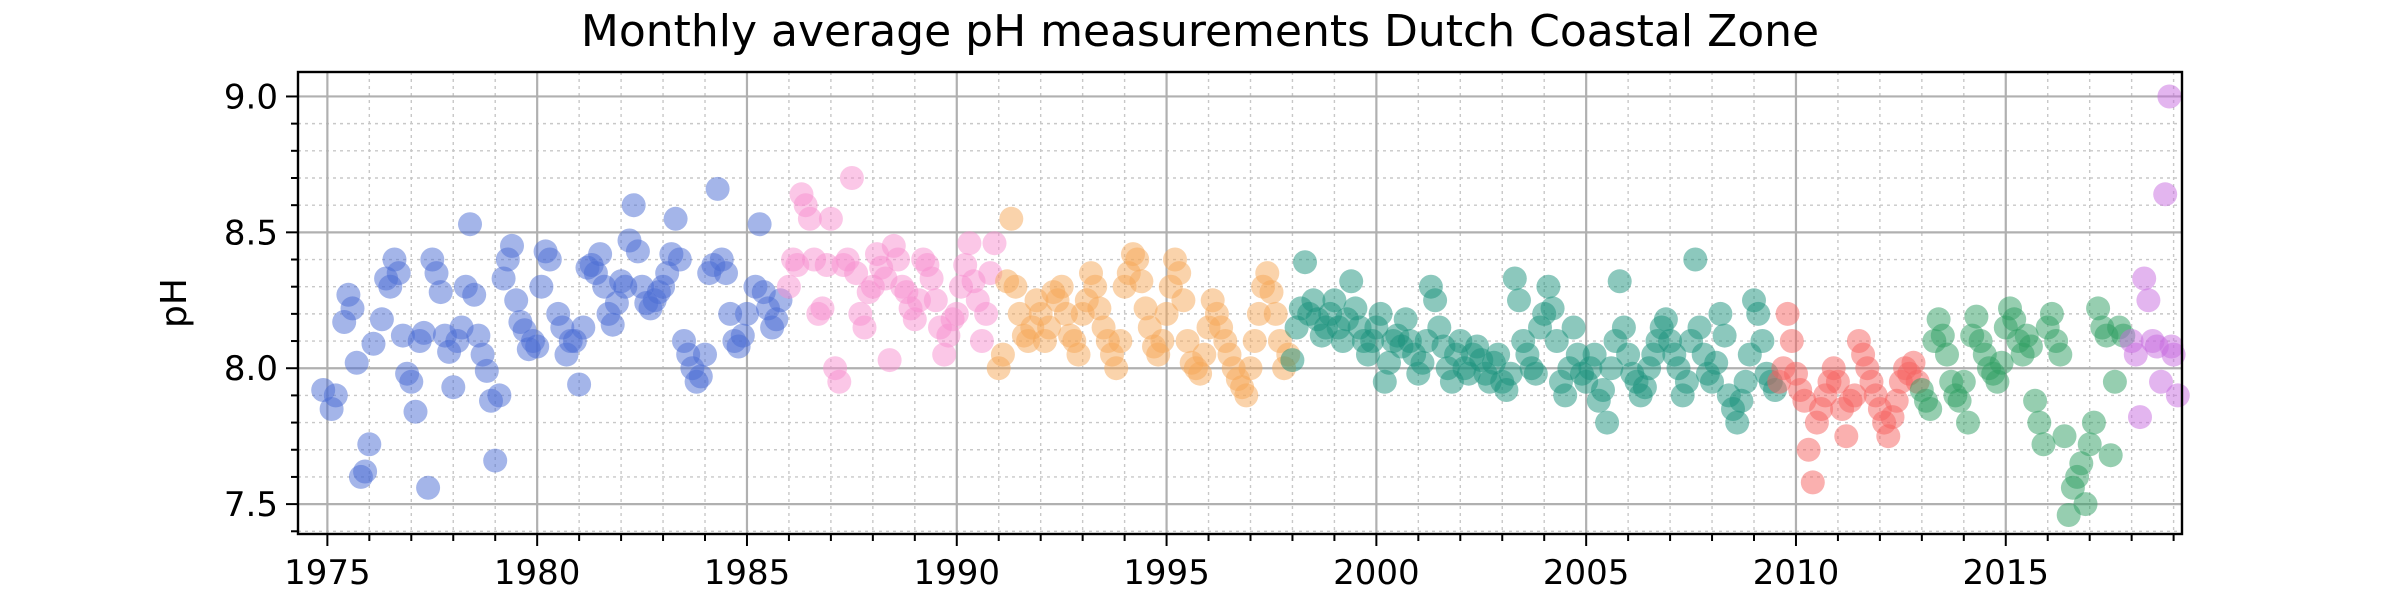  I want to click on x-tick-label: 1985, so click(747, 573).